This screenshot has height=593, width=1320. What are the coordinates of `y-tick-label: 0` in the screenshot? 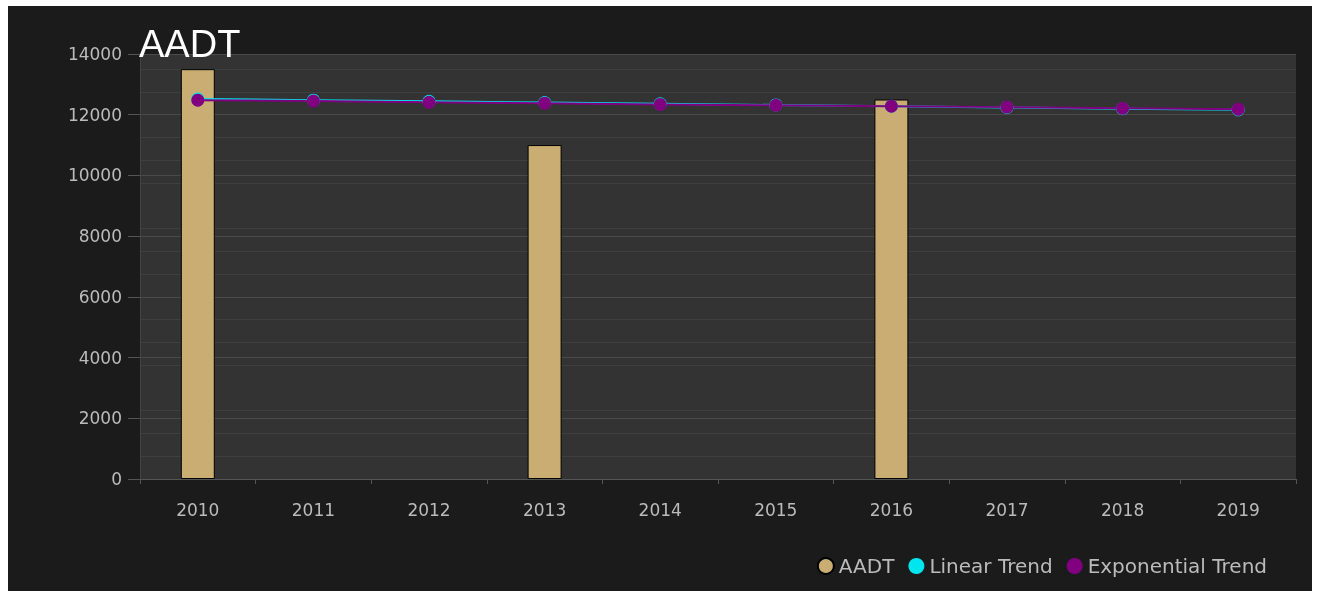 It's located at (116, 479).